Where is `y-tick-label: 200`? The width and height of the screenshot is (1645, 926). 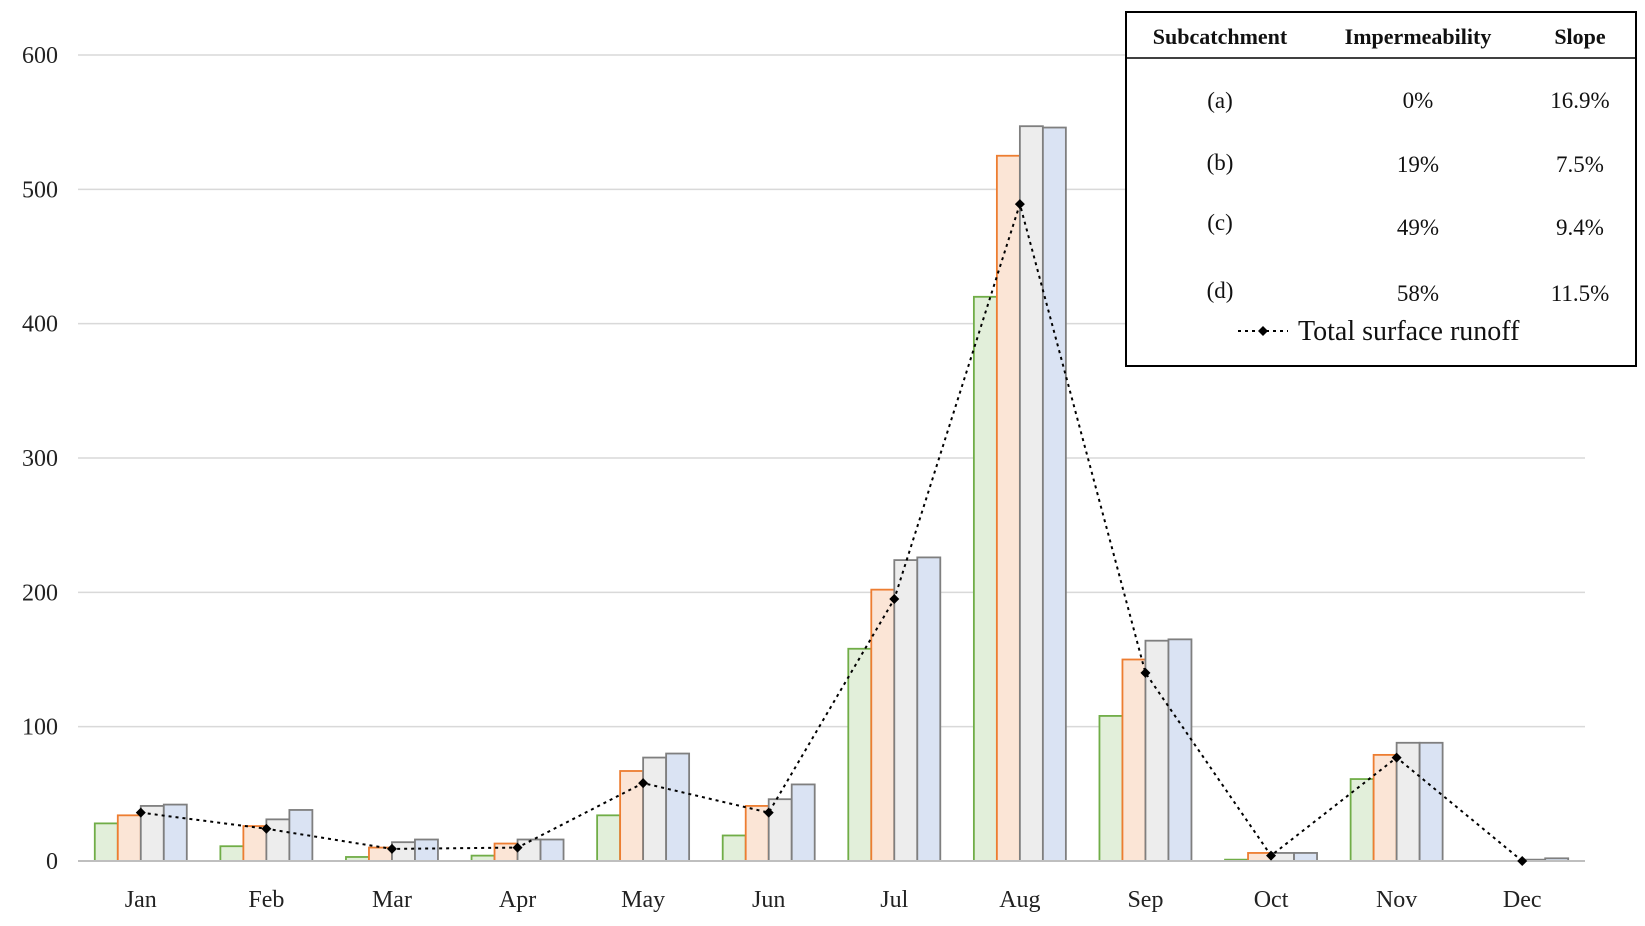 y-tick-label: 200 is located at coordinates (40, 593).